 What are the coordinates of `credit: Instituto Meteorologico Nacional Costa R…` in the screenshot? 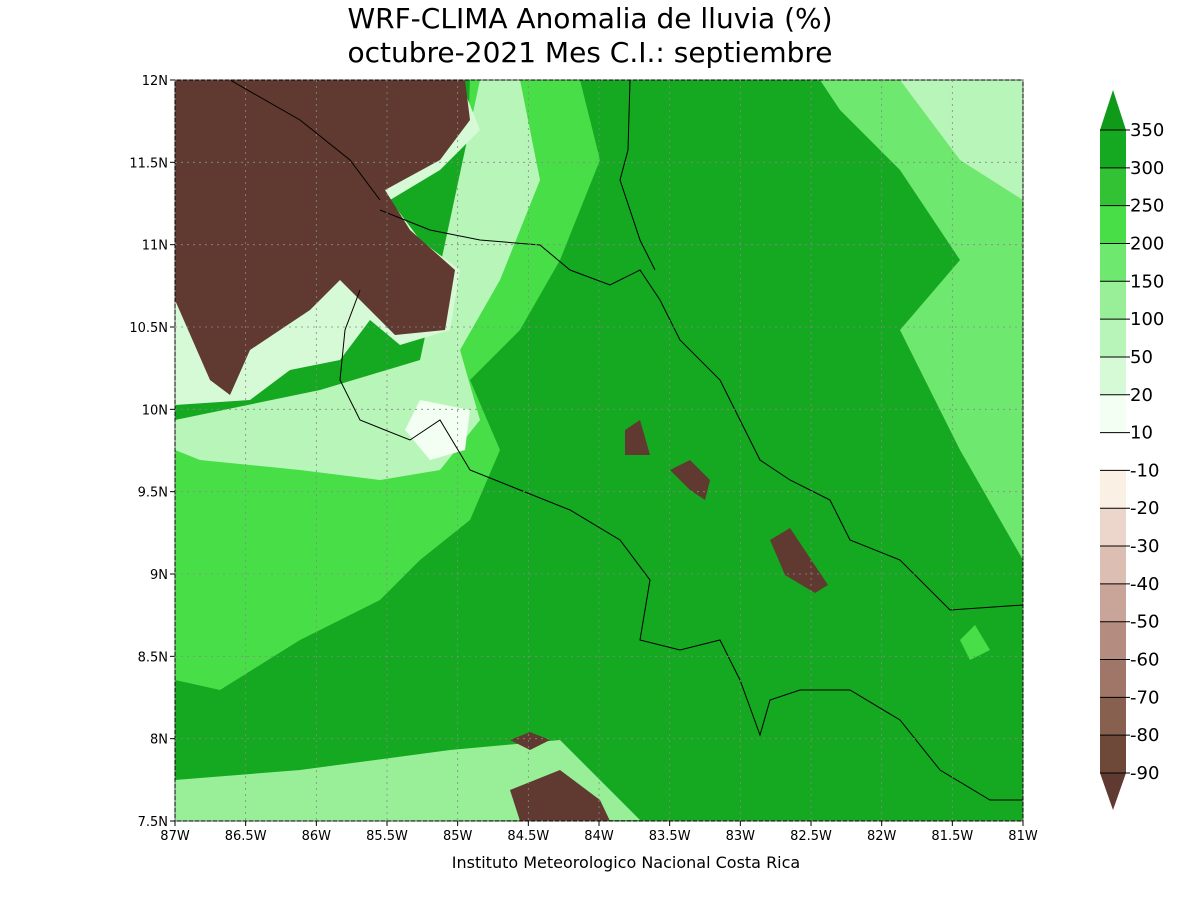 It's located at (626, 862).